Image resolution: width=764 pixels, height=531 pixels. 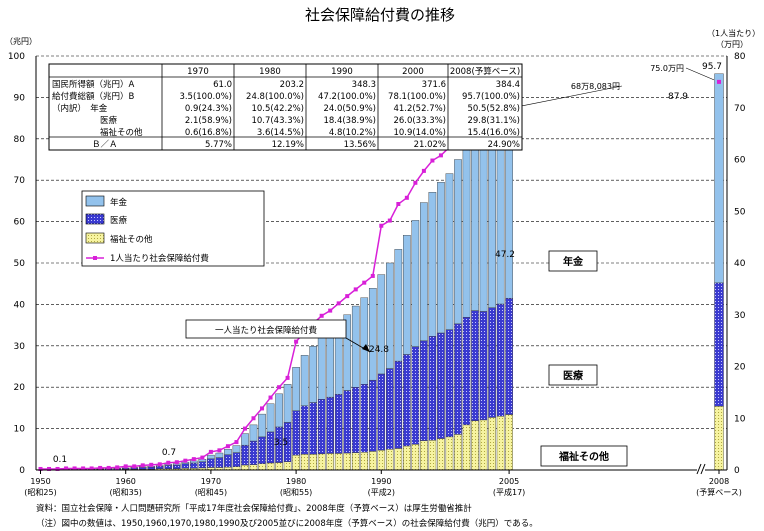 What do you see at coordinates (119, 202) in the screenshot?
I see `legend-label-pension: 年金` at bounding box center [119, 202].